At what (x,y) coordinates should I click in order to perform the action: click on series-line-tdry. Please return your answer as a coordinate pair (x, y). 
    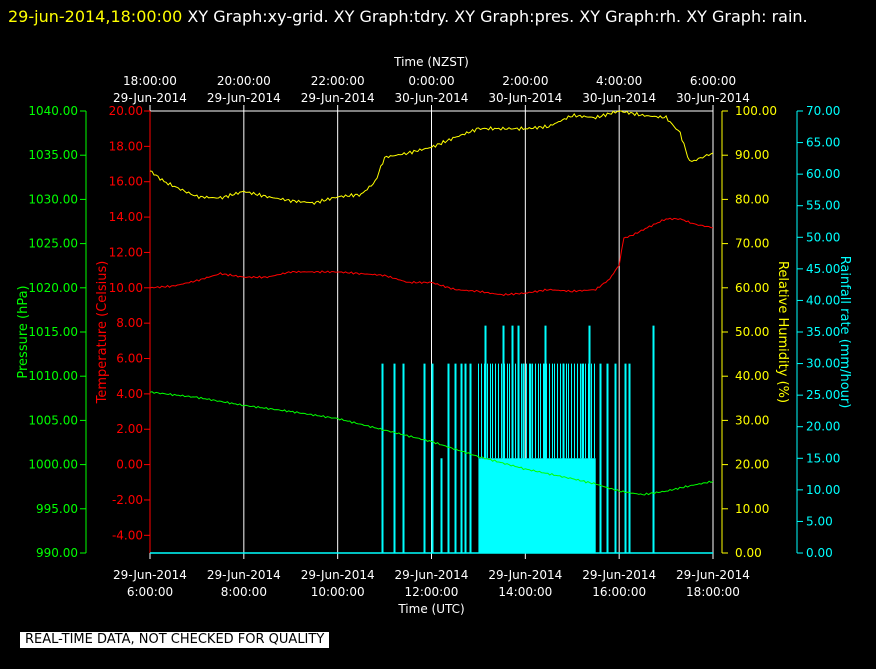
    Looking at the image, I should click on (431, 257).